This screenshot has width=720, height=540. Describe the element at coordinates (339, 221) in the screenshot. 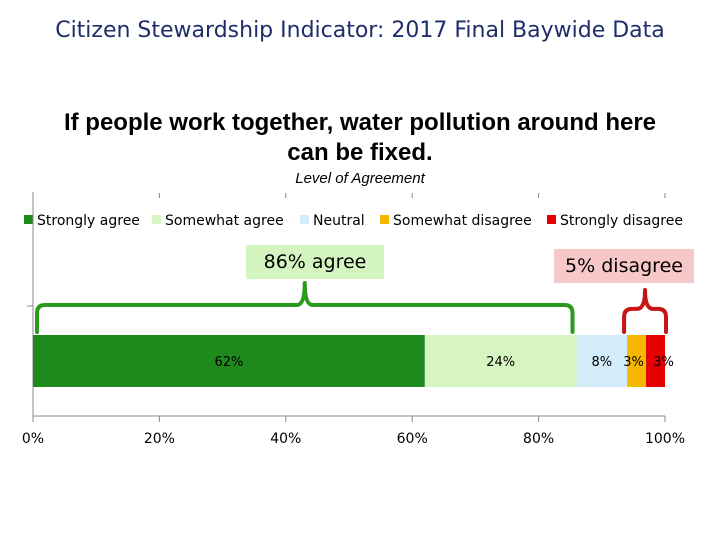

I see `legend-label: Neutral` at that location.